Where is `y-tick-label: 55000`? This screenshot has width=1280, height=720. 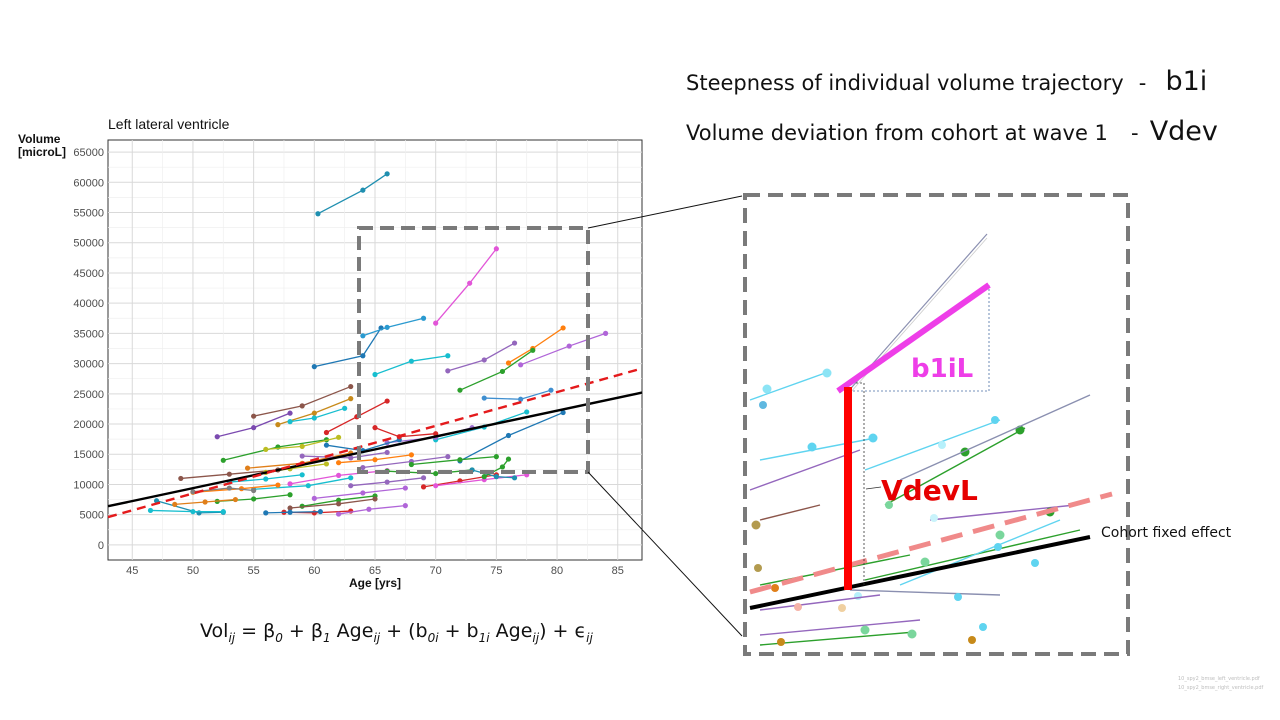 y-tick-label: 55000 is located at coordinates (88, 214).